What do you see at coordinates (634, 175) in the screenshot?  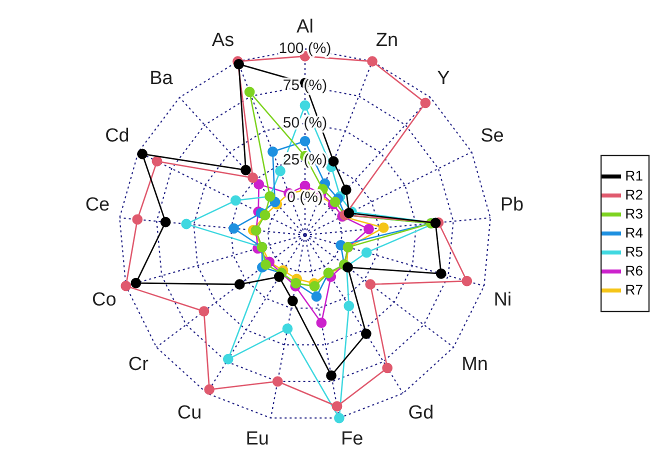 I see `legend-label: R1` at bounding box center [634, 175].